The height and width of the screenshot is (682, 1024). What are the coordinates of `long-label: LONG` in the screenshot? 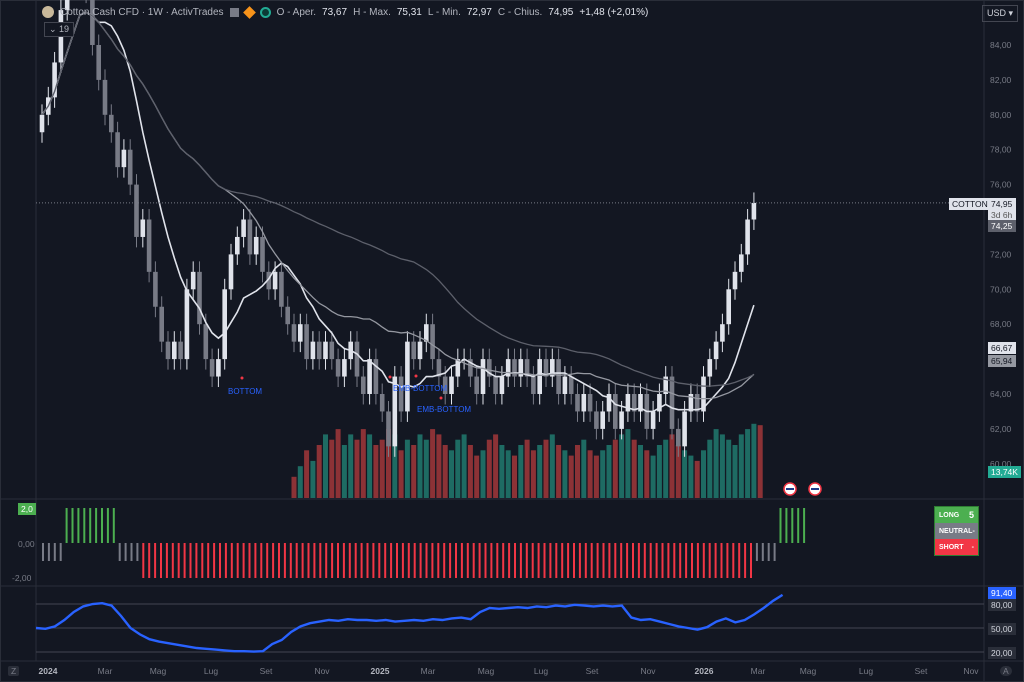 It's located at (949, 515).